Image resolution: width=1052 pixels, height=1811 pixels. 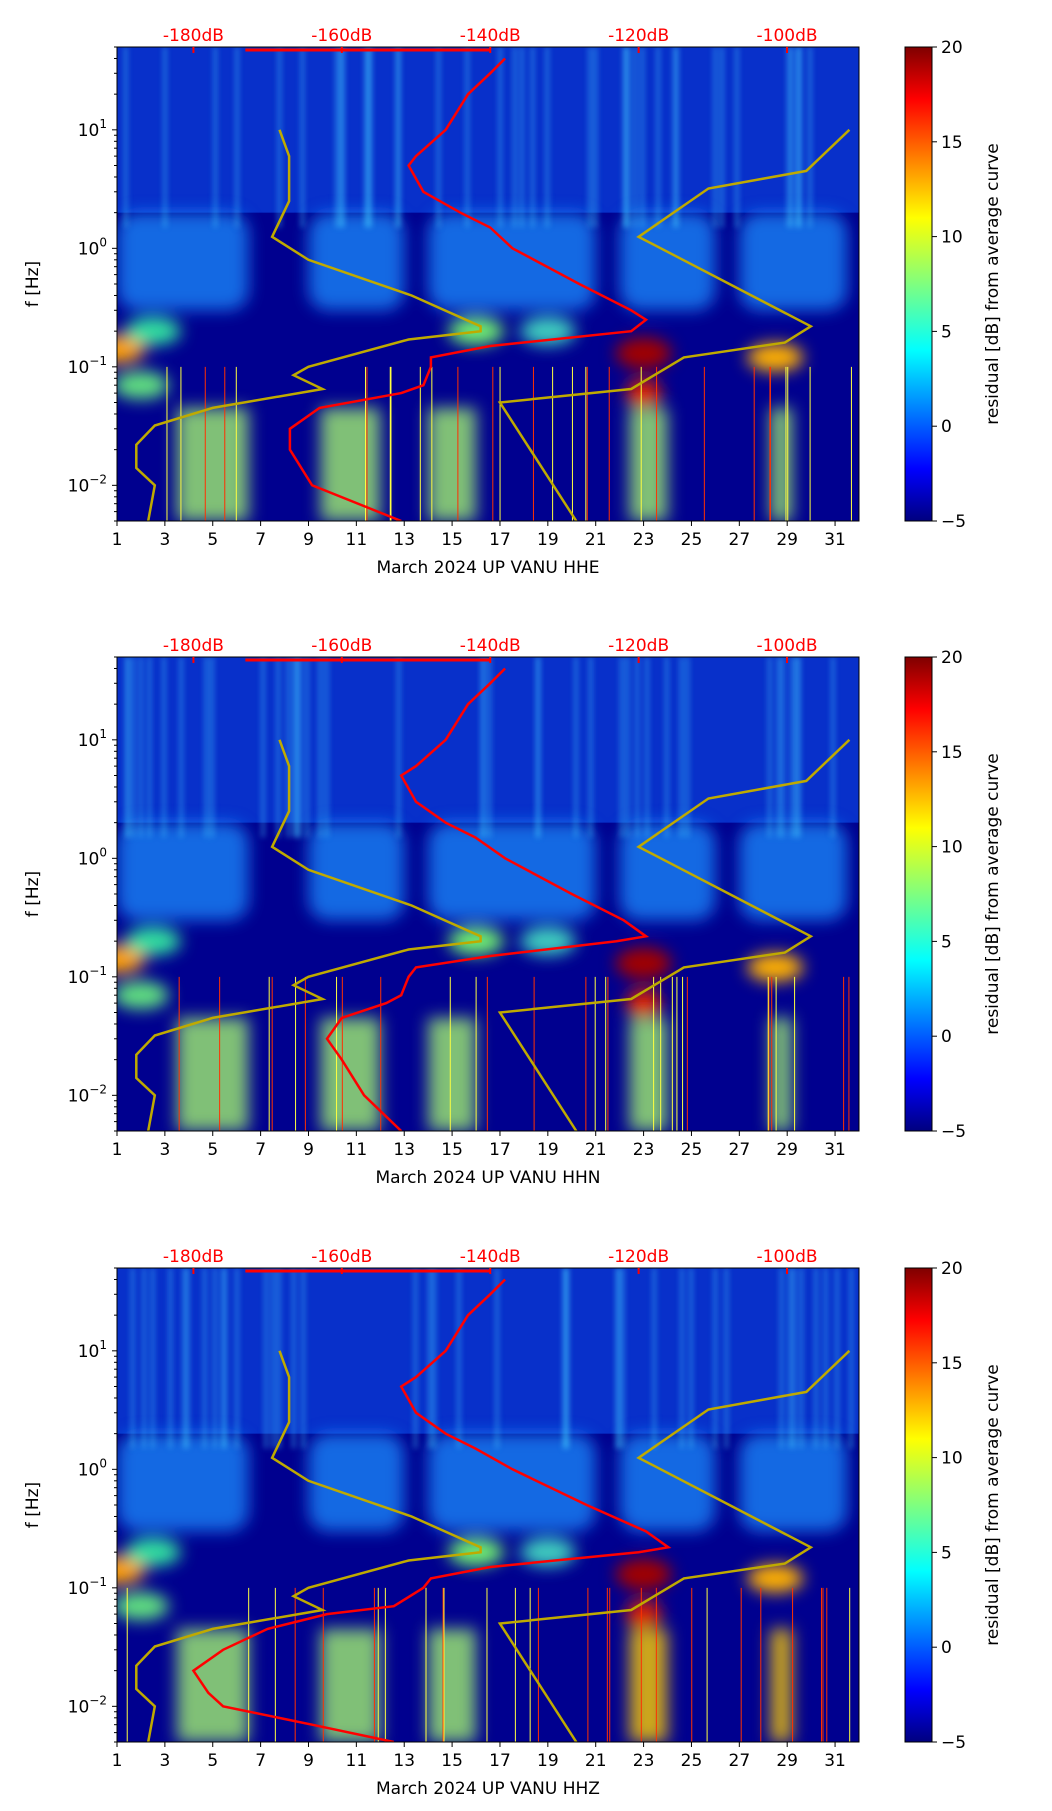 What do you see at coordinates (98, 1089) in the screenshot?
I see `y-tick-exponent: −2` at bounding box center [98, 1089].